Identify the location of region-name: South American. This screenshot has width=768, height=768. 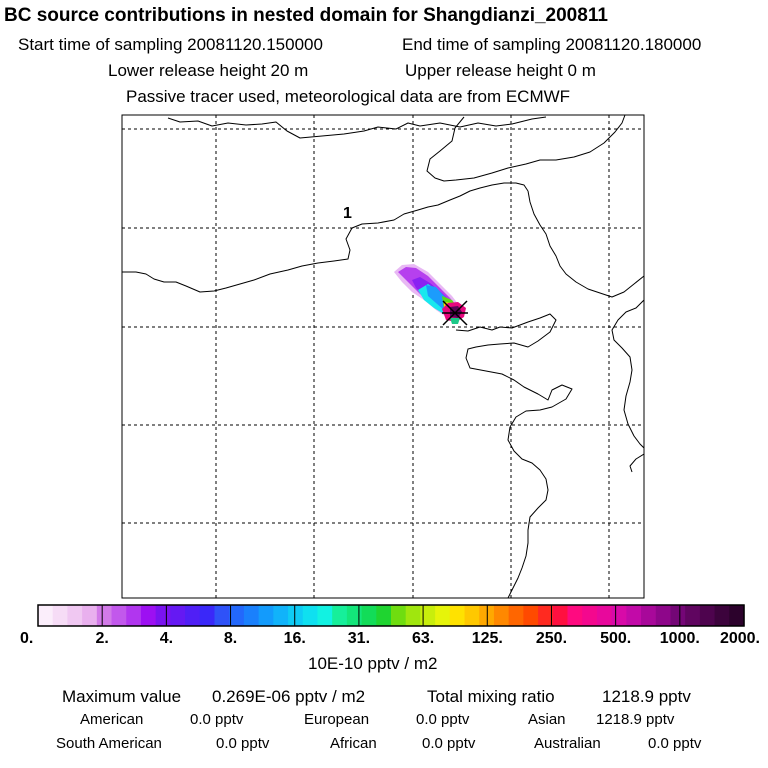
(109, 743).